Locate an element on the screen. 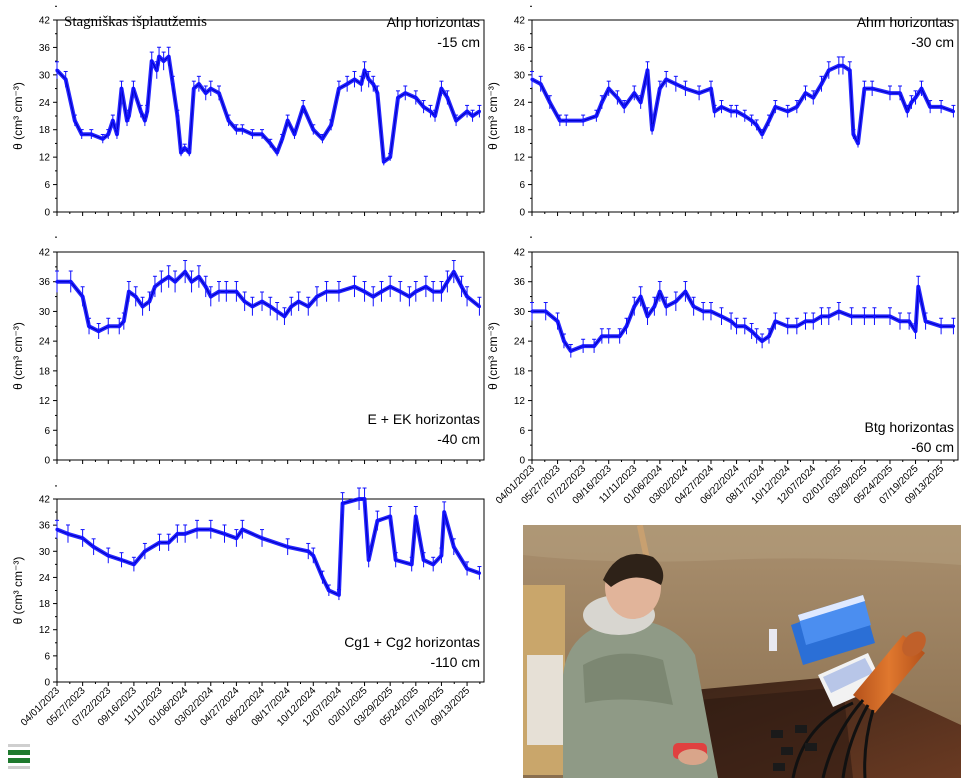 This screenshot has width=961, height=778. ground-surface is located at coordinates (742, 545).